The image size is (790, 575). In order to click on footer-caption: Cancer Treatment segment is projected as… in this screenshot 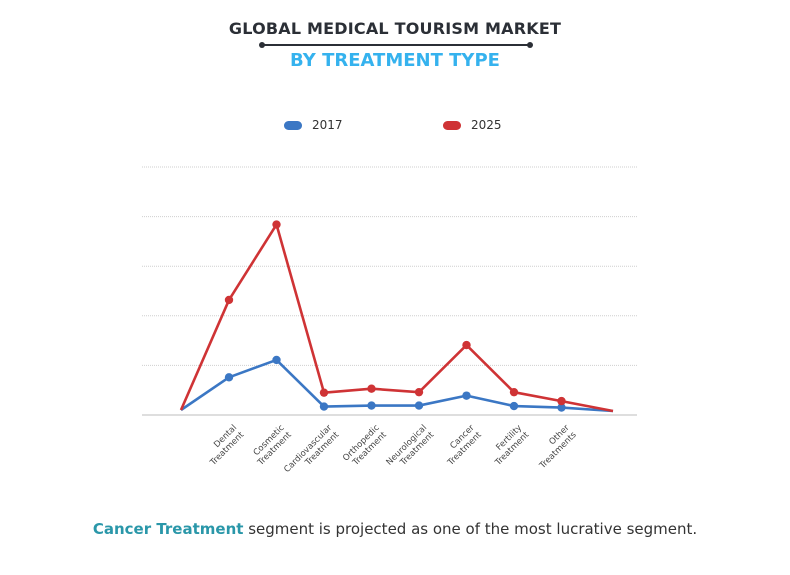, I will do `click(395, 529)`.